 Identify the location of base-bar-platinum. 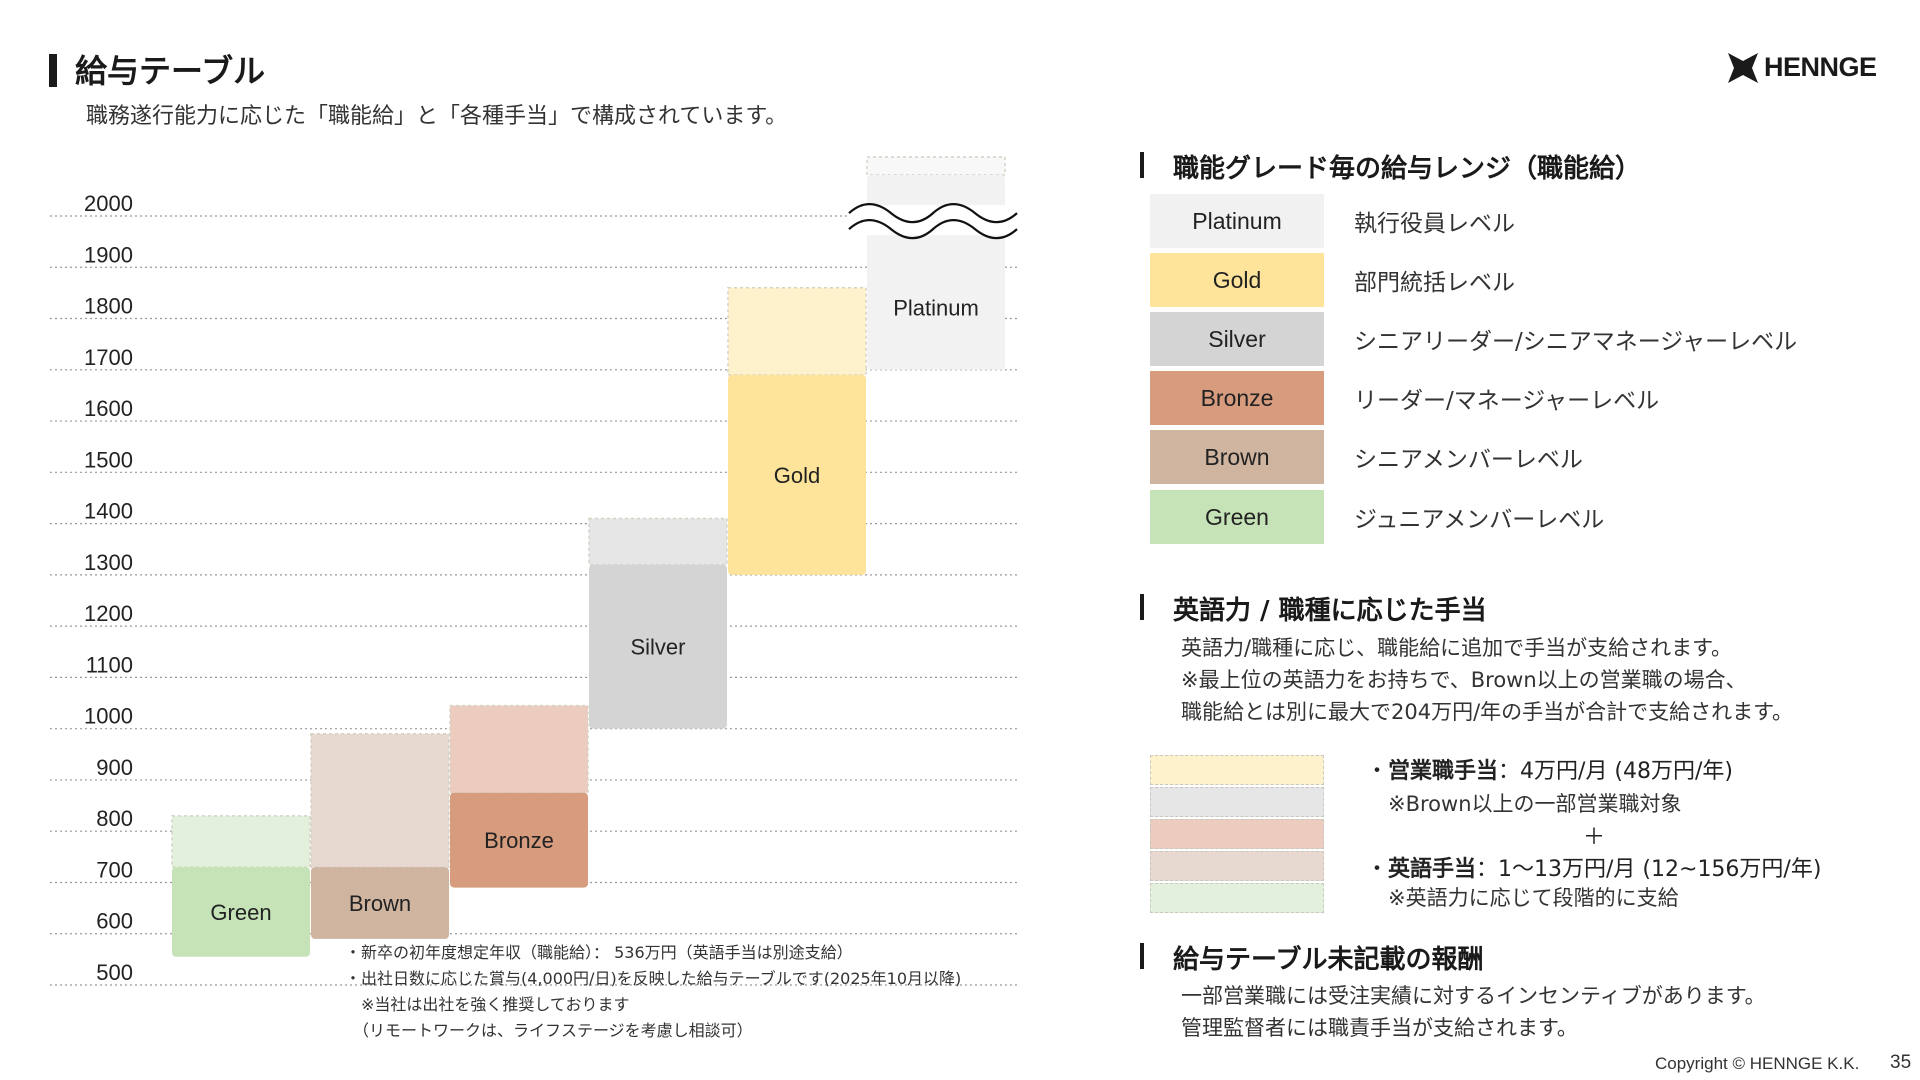
(936, 272).